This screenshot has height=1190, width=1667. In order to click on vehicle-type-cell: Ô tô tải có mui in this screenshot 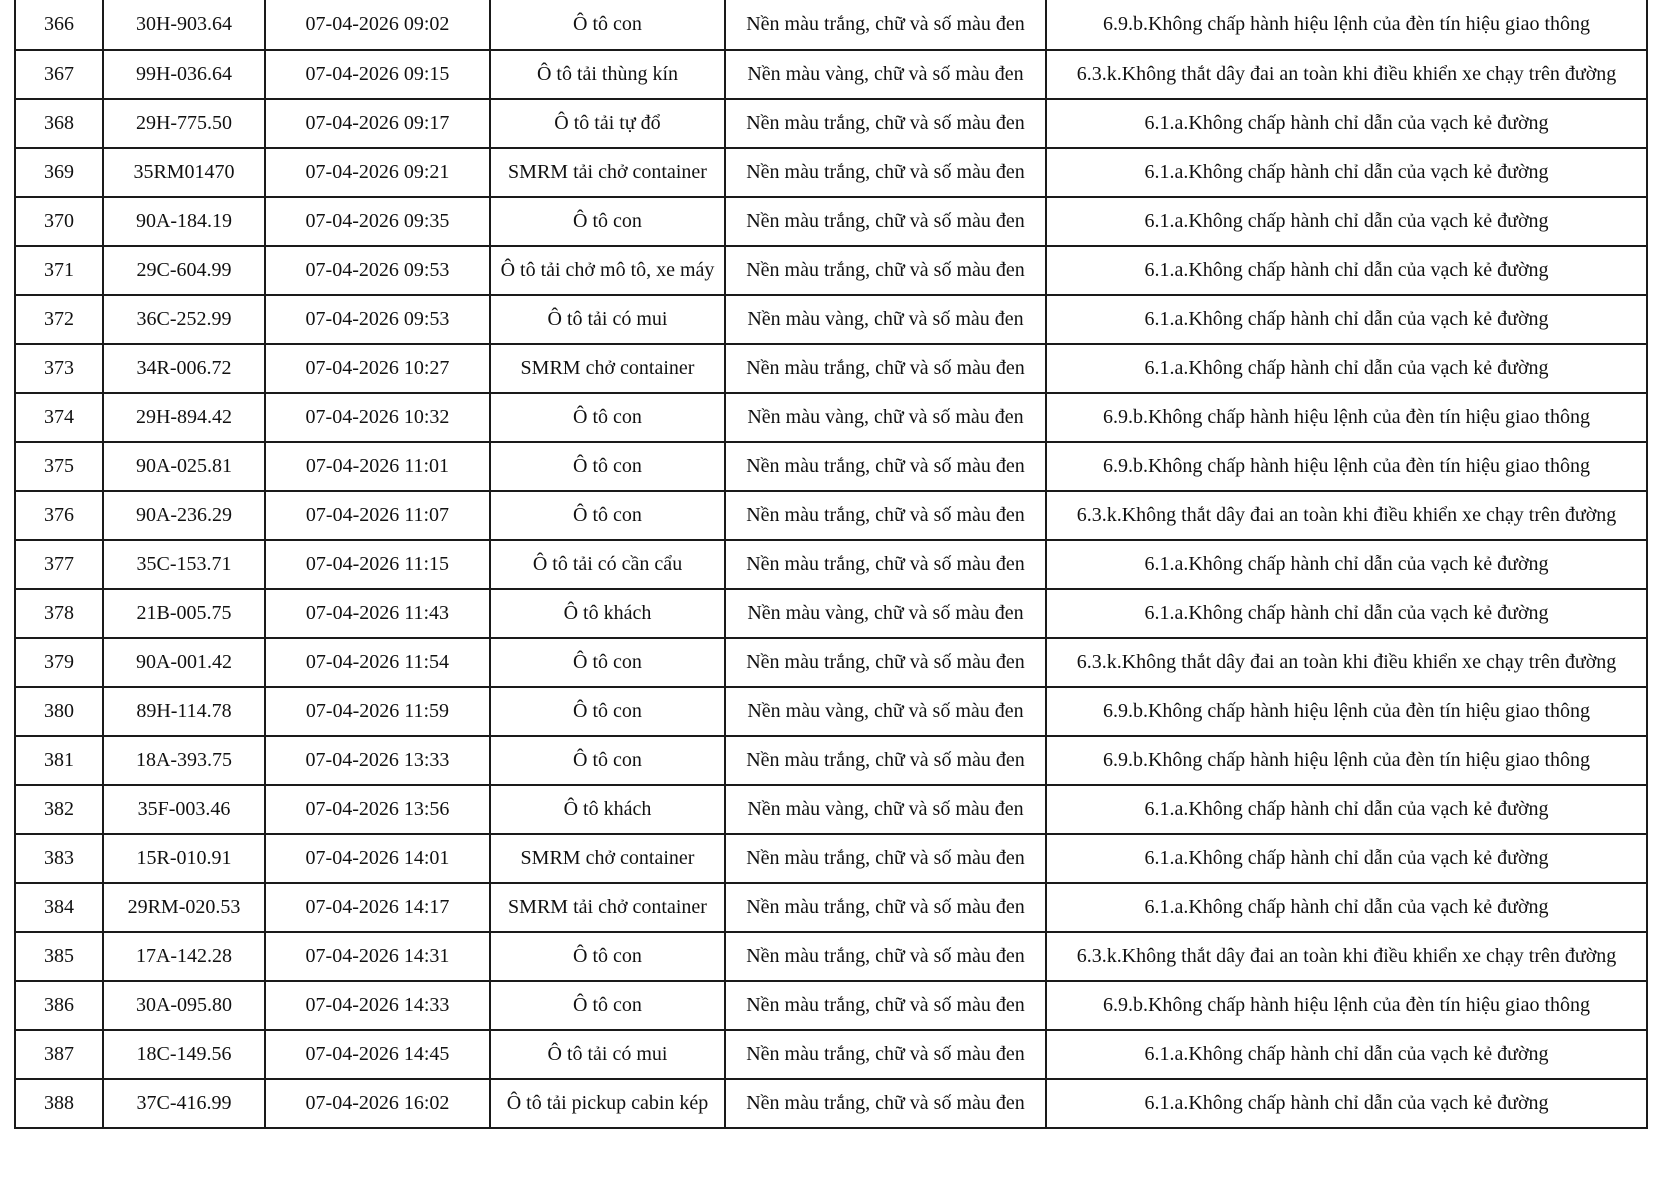, I will do `click(607, 319)`.